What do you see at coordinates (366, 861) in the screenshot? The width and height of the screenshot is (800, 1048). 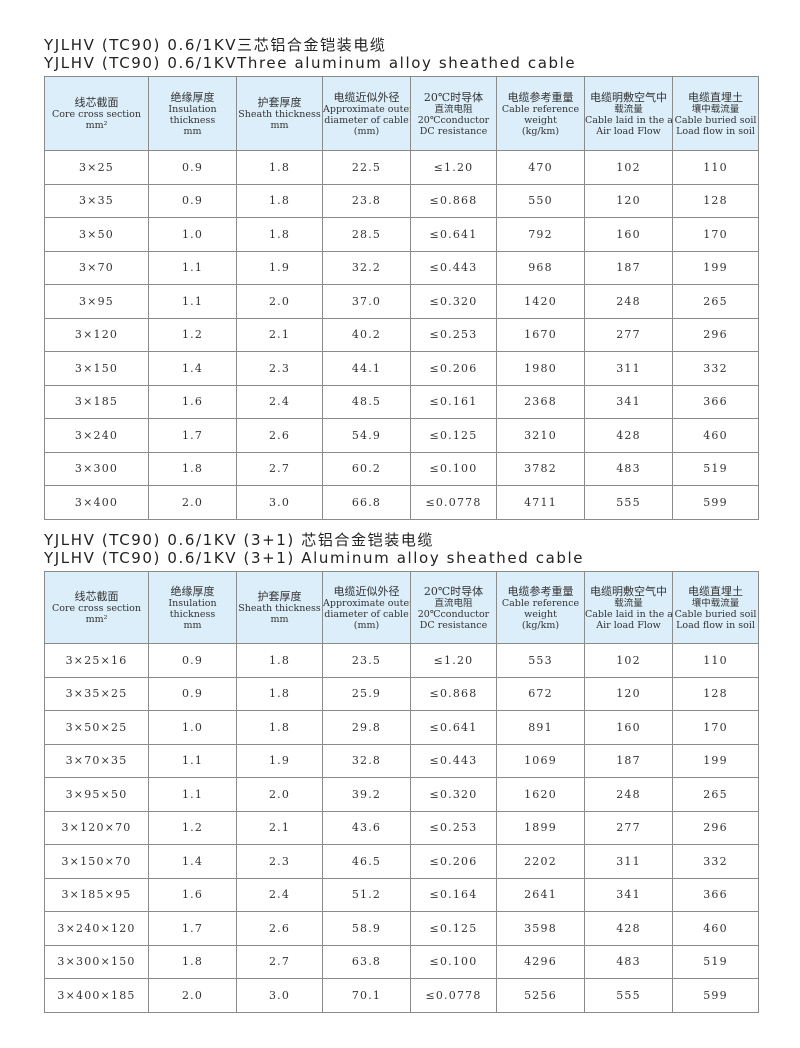 I see `data-cell: 46.5` at bounding box center [366, 861].